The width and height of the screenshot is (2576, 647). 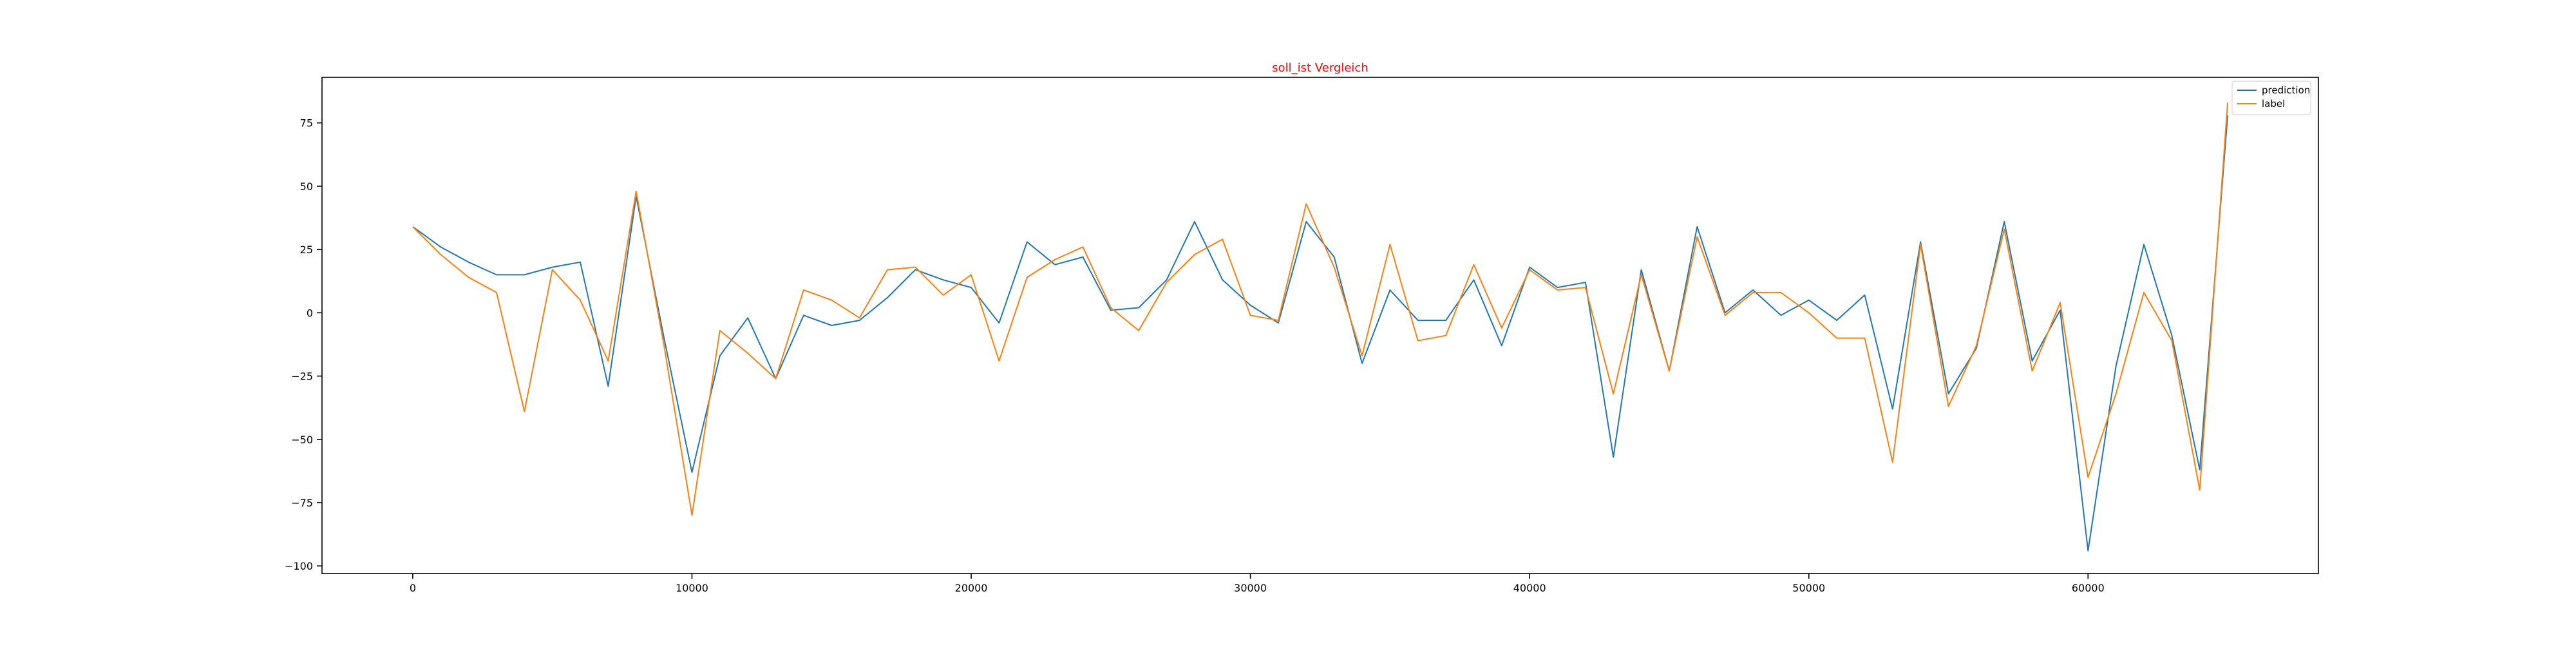 What do you see at coordinates (972, 588) in the screenshot?
I see `x-tick-label: 20000` at bounding box center [972, 588].